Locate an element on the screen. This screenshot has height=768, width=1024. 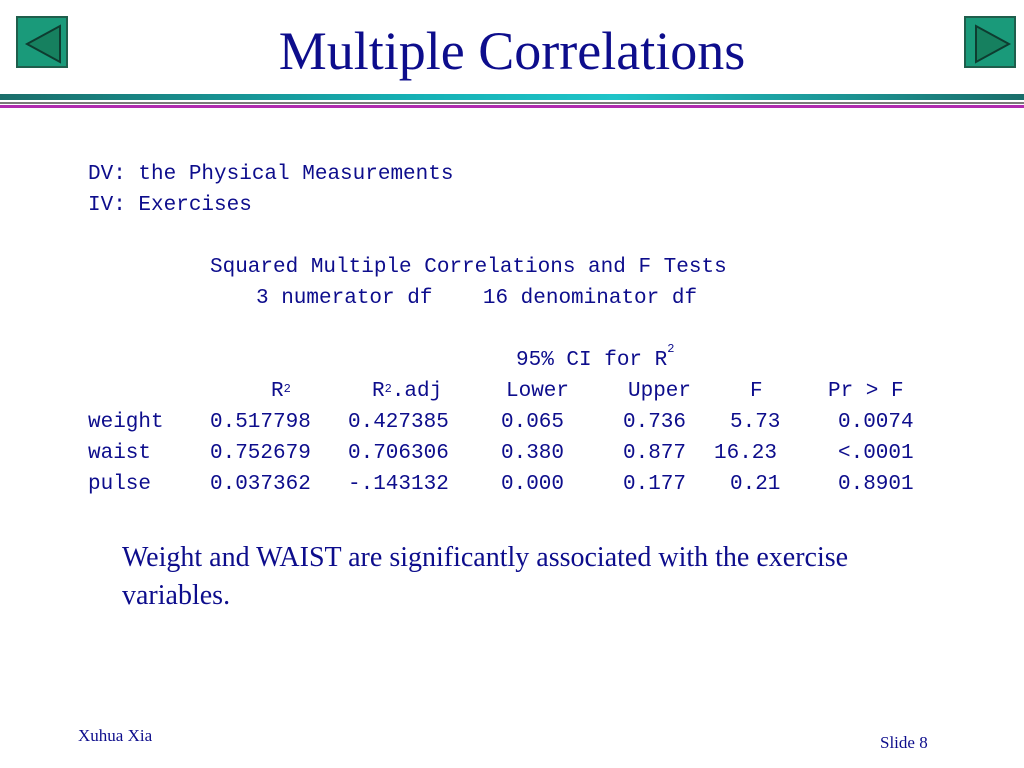
f-value: 5.73 is located at coordinates (755, 422).